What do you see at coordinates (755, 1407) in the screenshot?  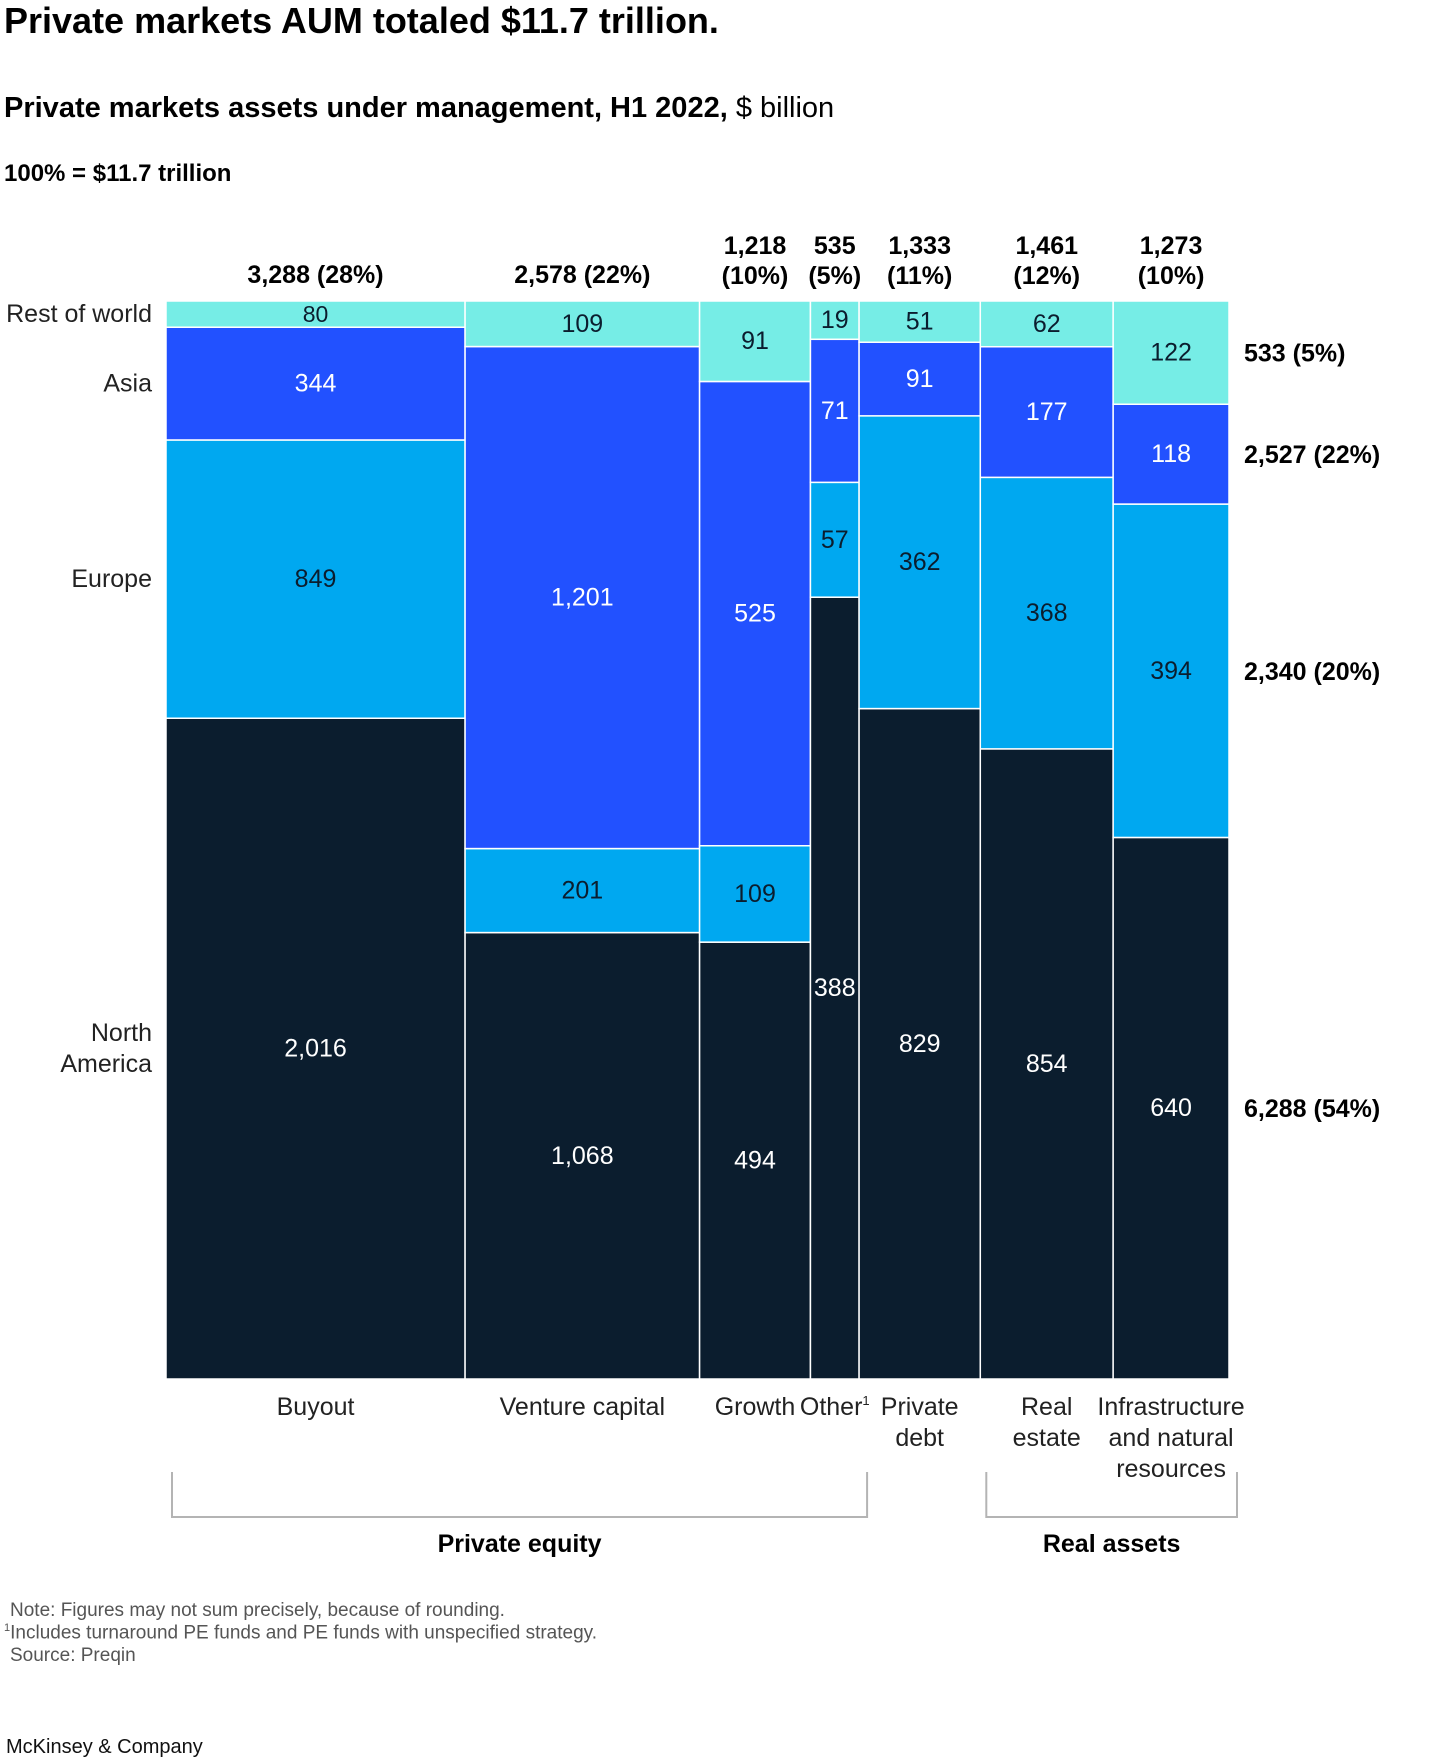 I see `category-label: Growth` at bounding box center [755, 1407].